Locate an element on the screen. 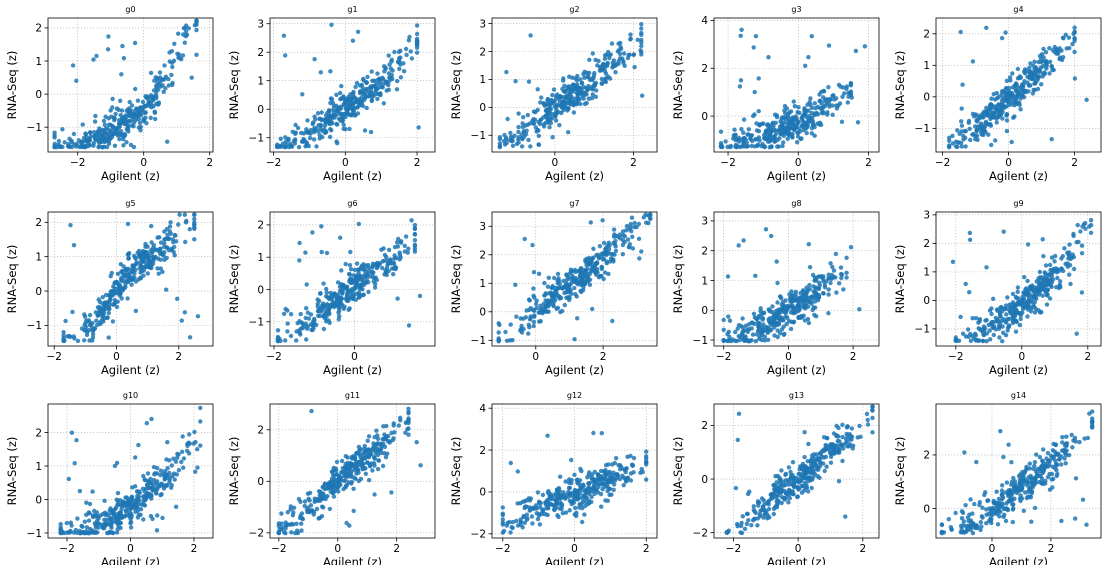 The width and height of the screenshot is (1107, 565). y-tick-label: 2 is located at coordinates (704, 69).